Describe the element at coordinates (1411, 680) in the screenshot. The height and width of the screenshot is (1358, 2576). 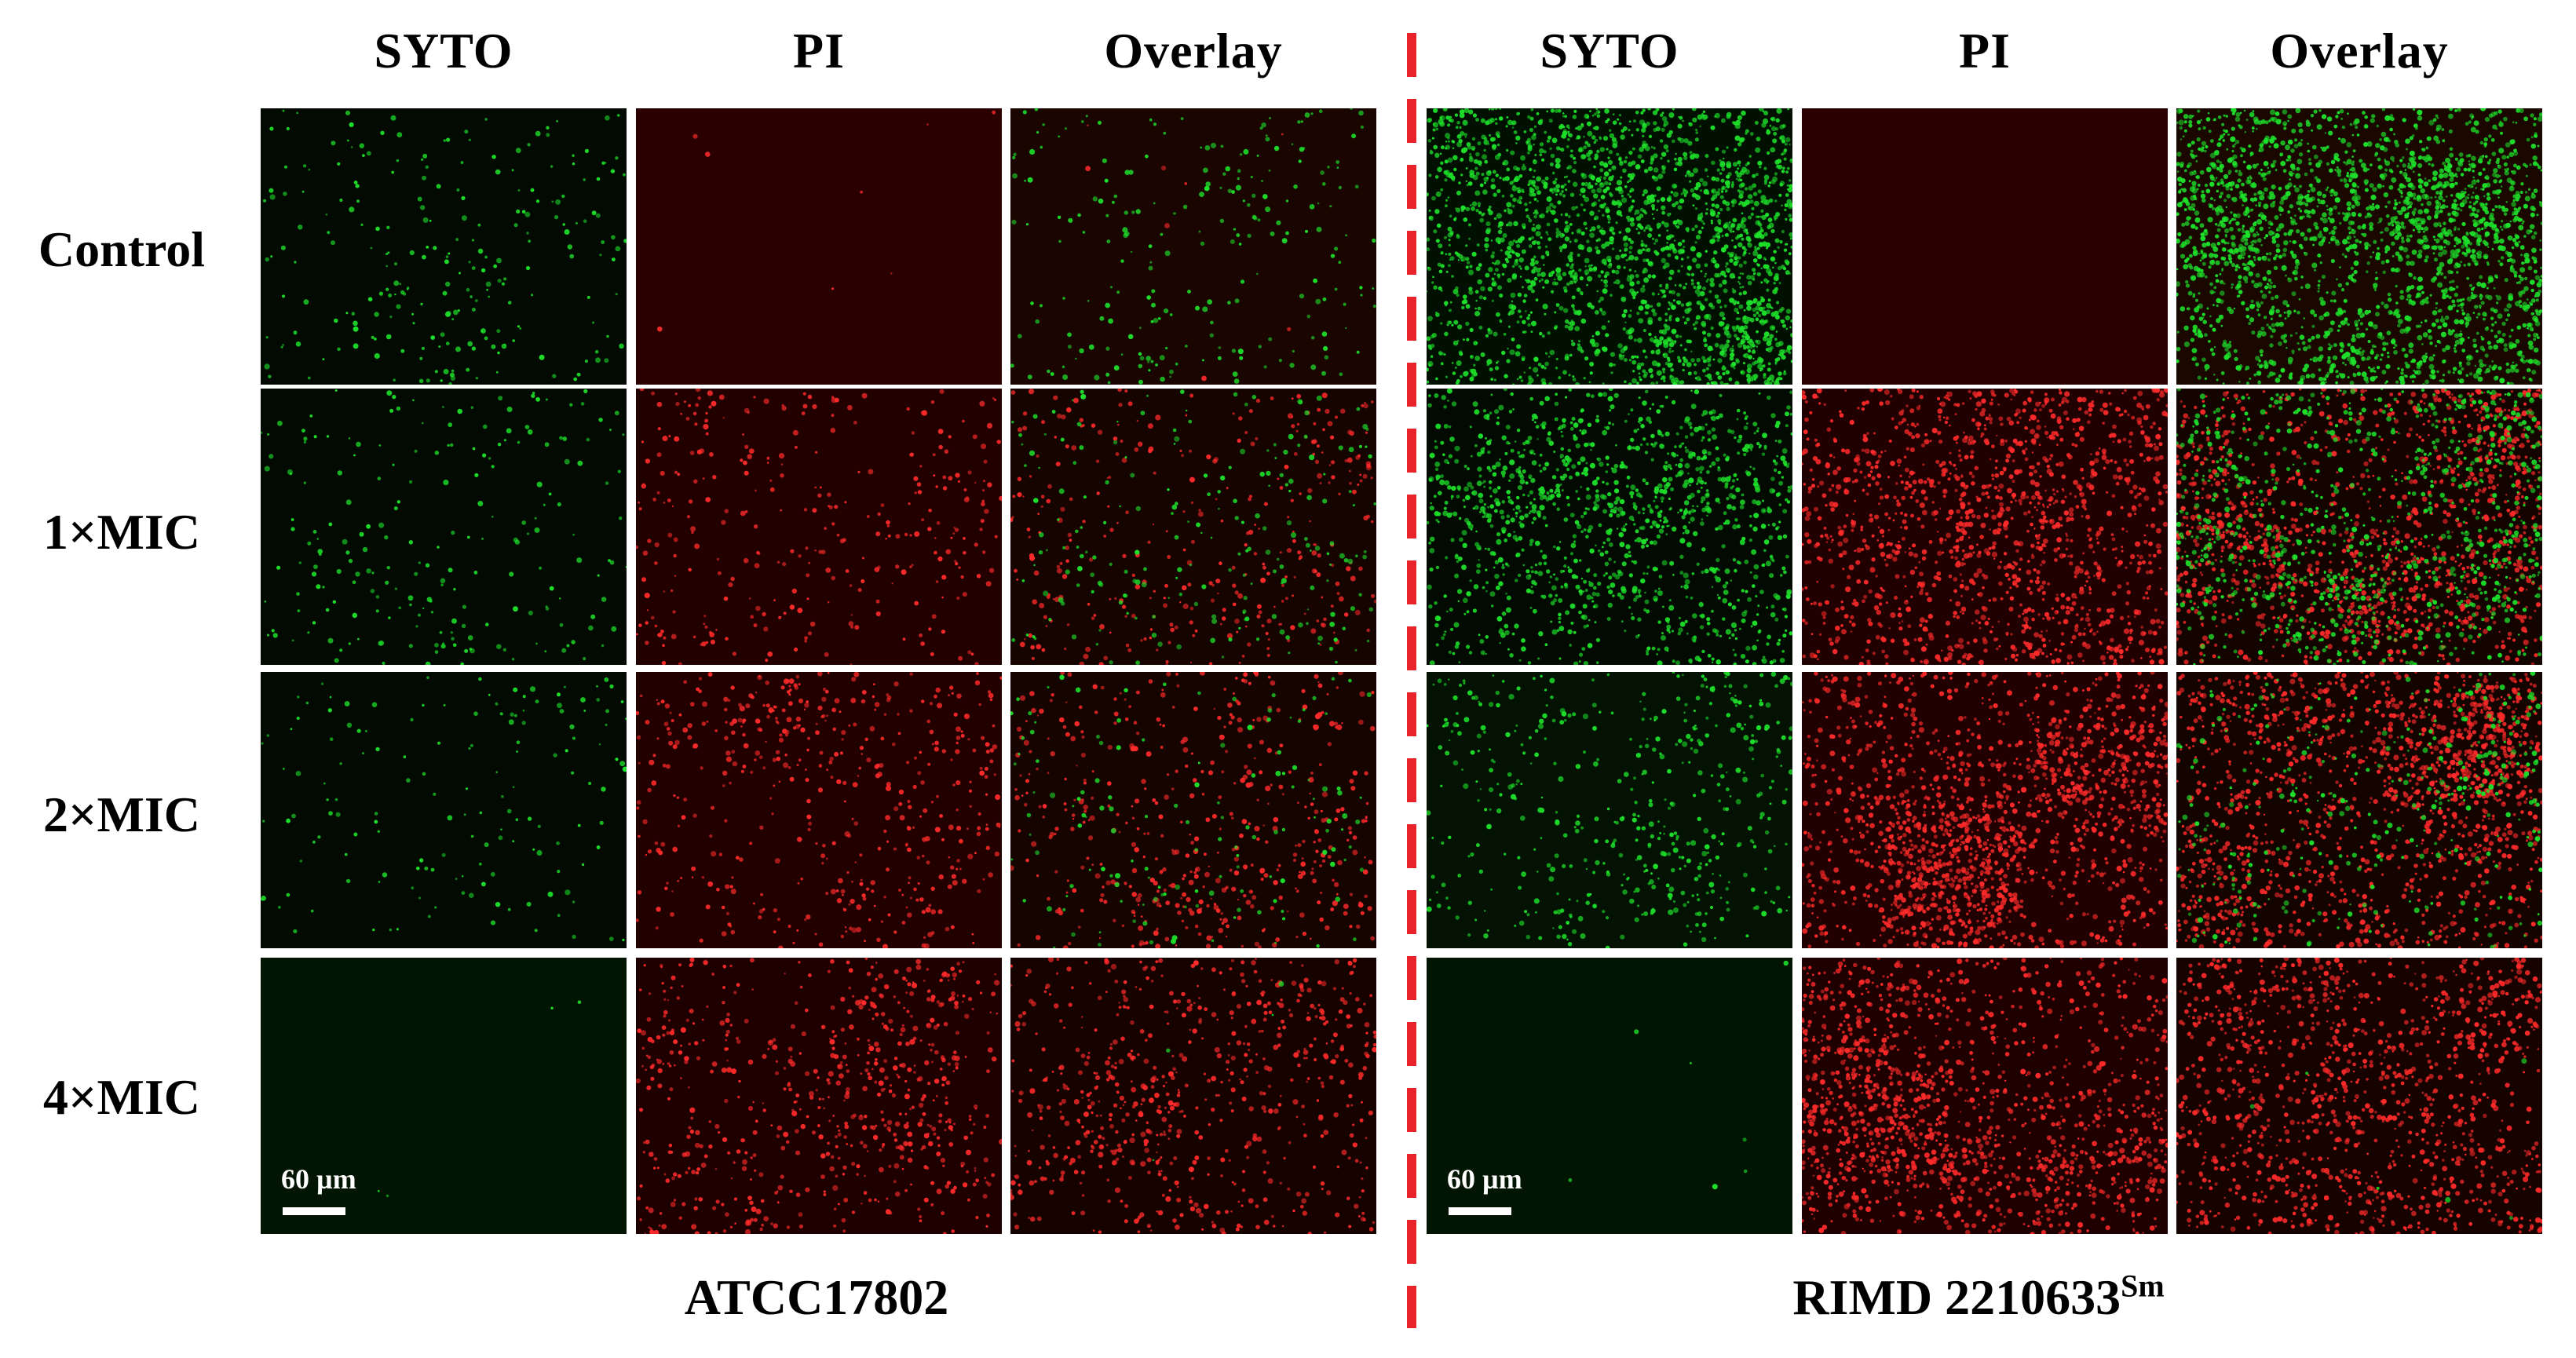
I see `strain-divider` at that location.